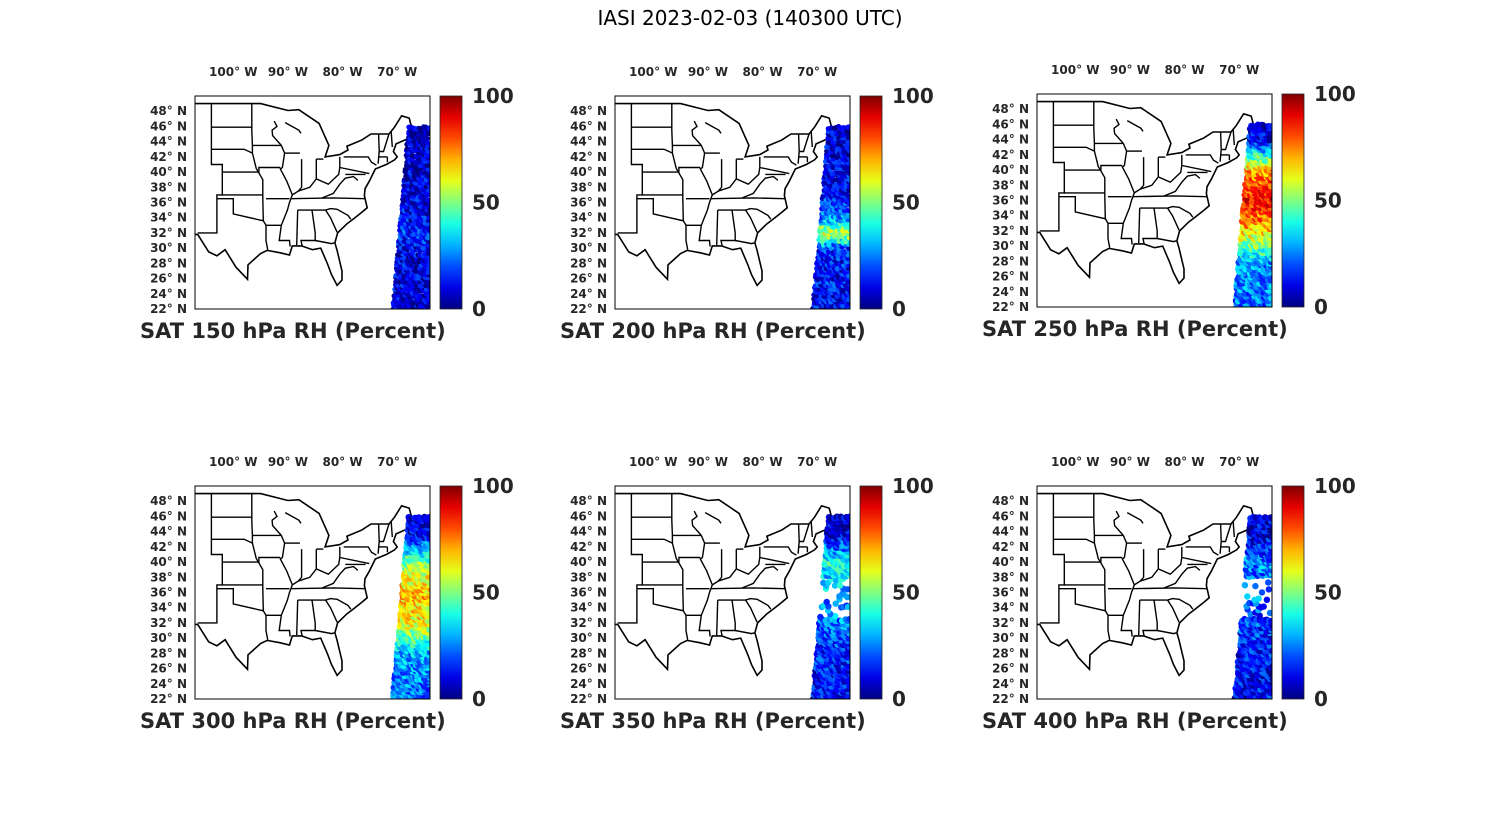 Image resolution: width=1500 pixels, height=825 pixels. Describe the element at coordinates (1010, 653) in the screenshot. I see `lat-tick-label: 28° N` at that location.